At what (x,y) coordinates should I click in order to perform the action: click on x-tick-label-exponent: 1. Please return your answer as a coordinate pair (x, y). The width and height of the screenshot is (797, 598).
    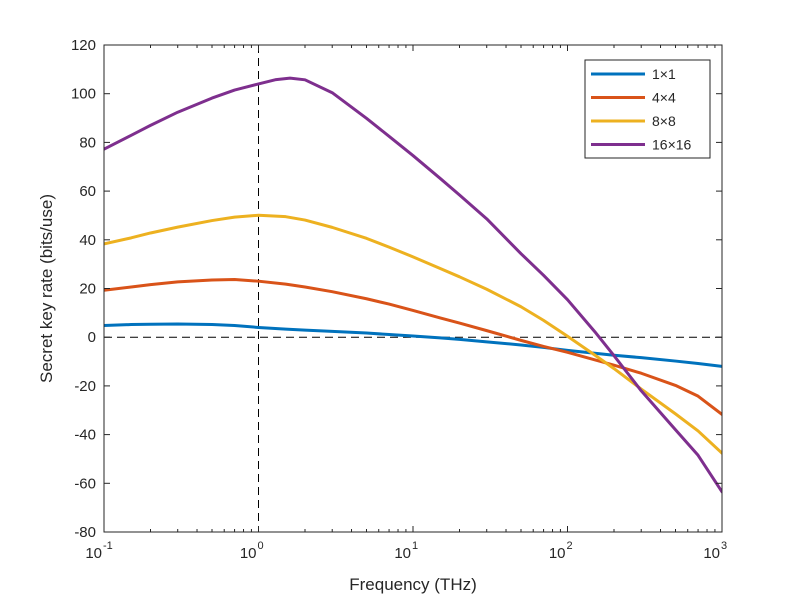
    Looking at the image, I should click on (415, 546).